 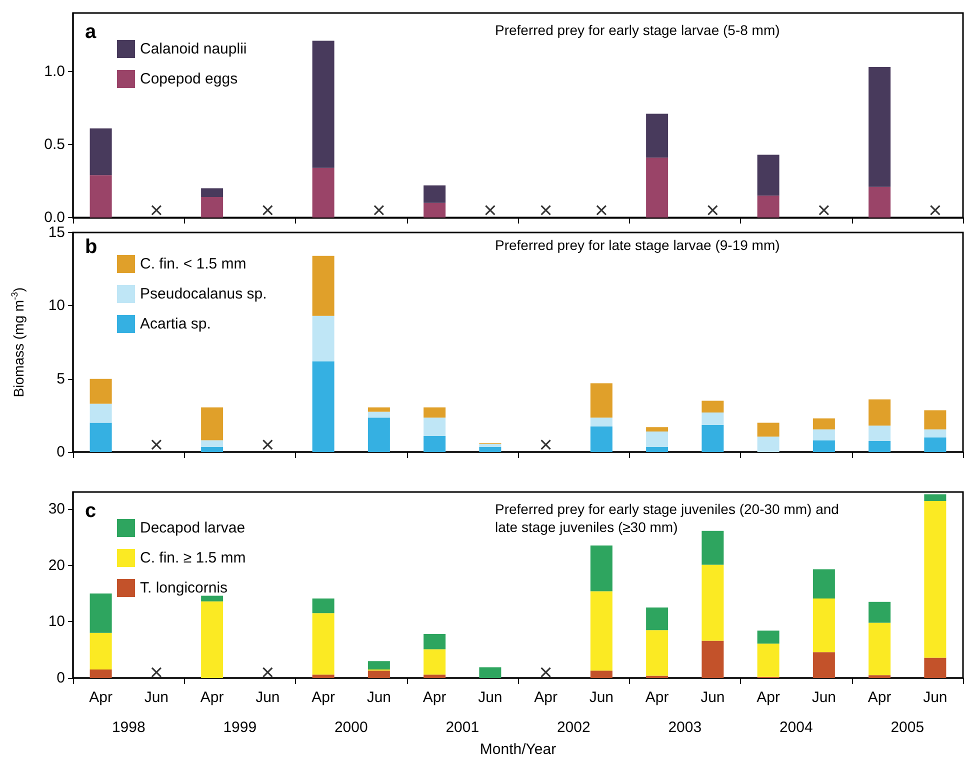 I want to click on text: 2001, so click(x=463, y=727).